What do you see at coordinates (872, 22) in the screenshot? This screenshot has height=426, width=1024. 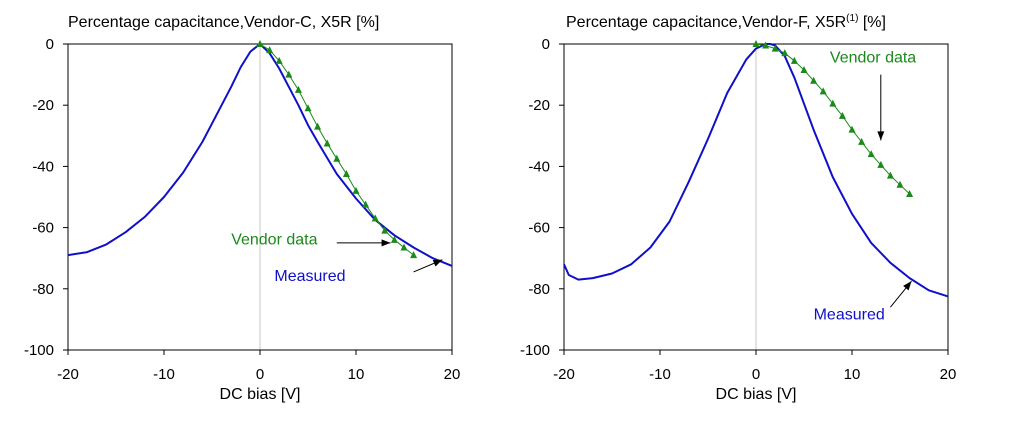 I see `chart-title-suffix: [%]` at bounding box center [872, 22].